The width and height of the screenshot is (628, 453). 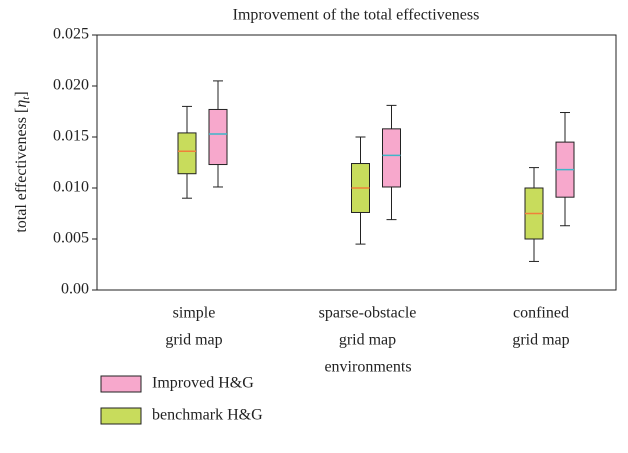 I want to click on y-axis-label: total effectiveness [ηt], so click(x=22, y=161).